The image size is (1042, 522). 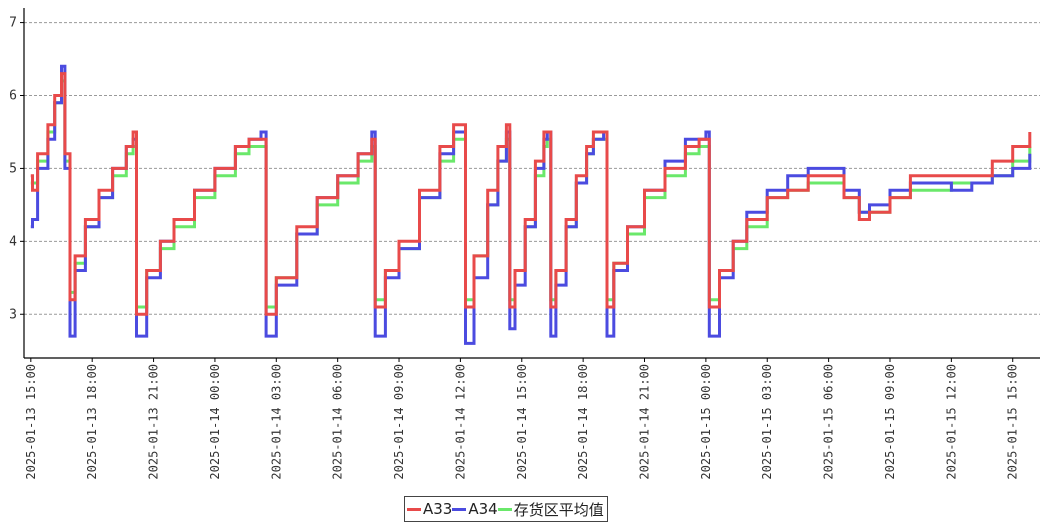 I want to click on y-tick-labels: 3 4 5 6 7, so click(x=16, y=169).